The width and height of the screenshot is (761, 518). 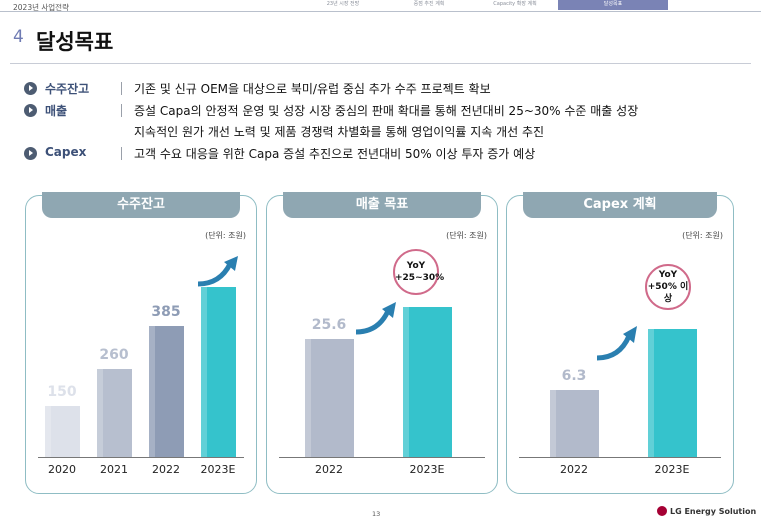 What do you see at coordinates (515, 4) in the screenshot?
I see `nav-tab-capacity-plan: Capacity 확장 계획` at bounding box center [515, 4].